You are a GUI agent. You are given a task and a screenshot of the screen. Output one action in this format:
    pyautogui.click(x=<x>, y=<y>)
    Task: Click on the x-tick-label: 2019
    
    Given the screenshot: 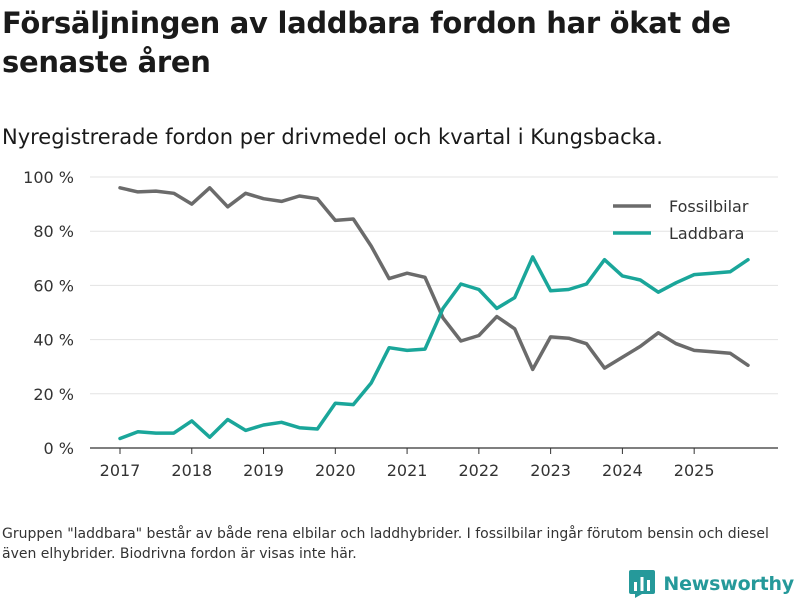 What is the action you would take?
    pyautogui.click(x=263, y=470)
    